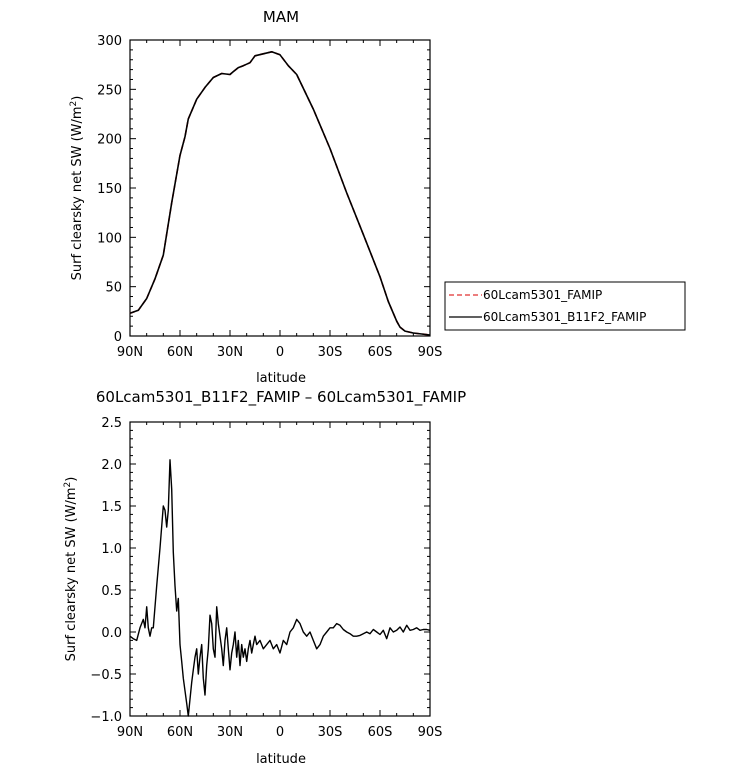  I want to click on y-tick-label: 0.0, so click(111, 633).